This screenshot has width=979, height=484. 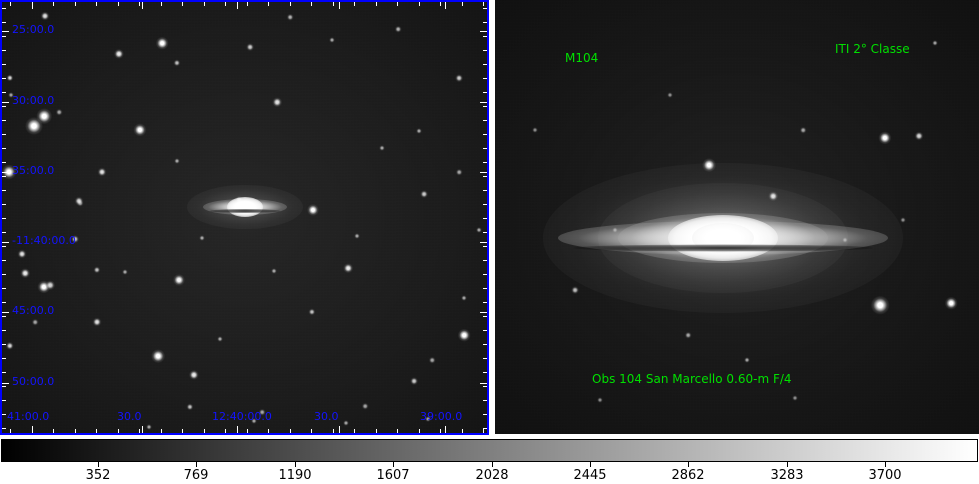 What do you see at coordinates (787, 475) in the screenshot?
I see `colorbar-tick-label: 3283` at bounding box center [787, 475].